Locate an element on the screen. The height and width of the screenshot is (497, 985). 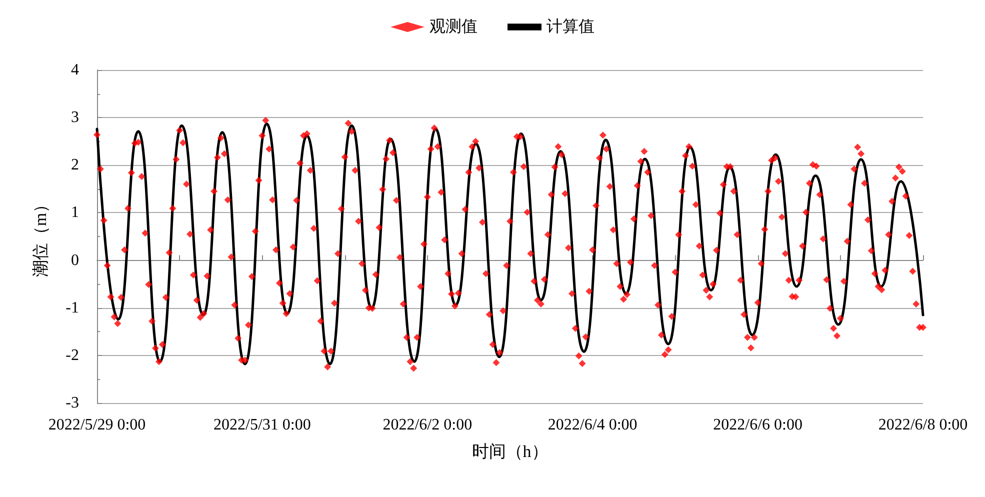
legend-label: 计算值 is located at coordinates (570, 27).